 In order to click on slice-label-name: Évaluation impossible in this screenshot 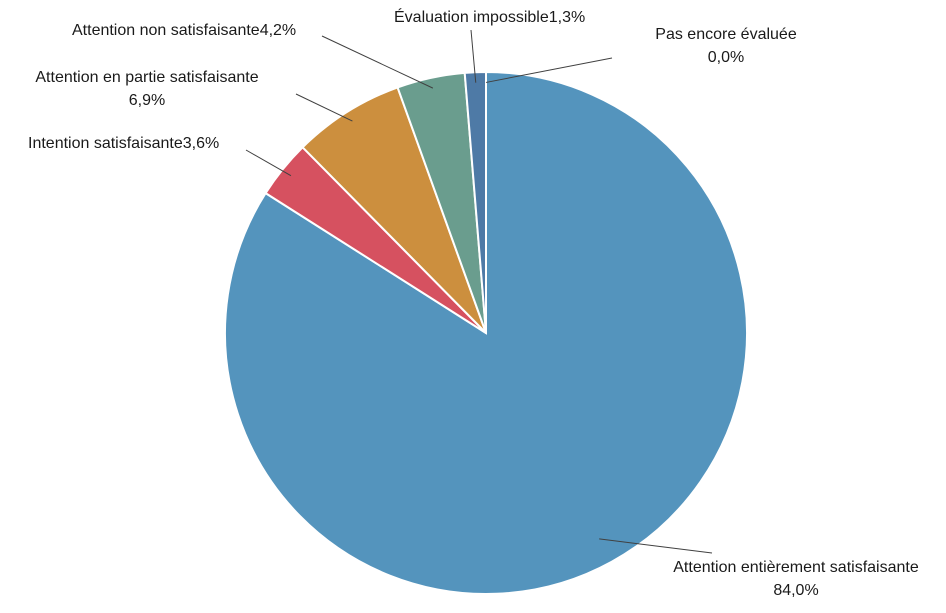, I will do `click(471, 16)`.